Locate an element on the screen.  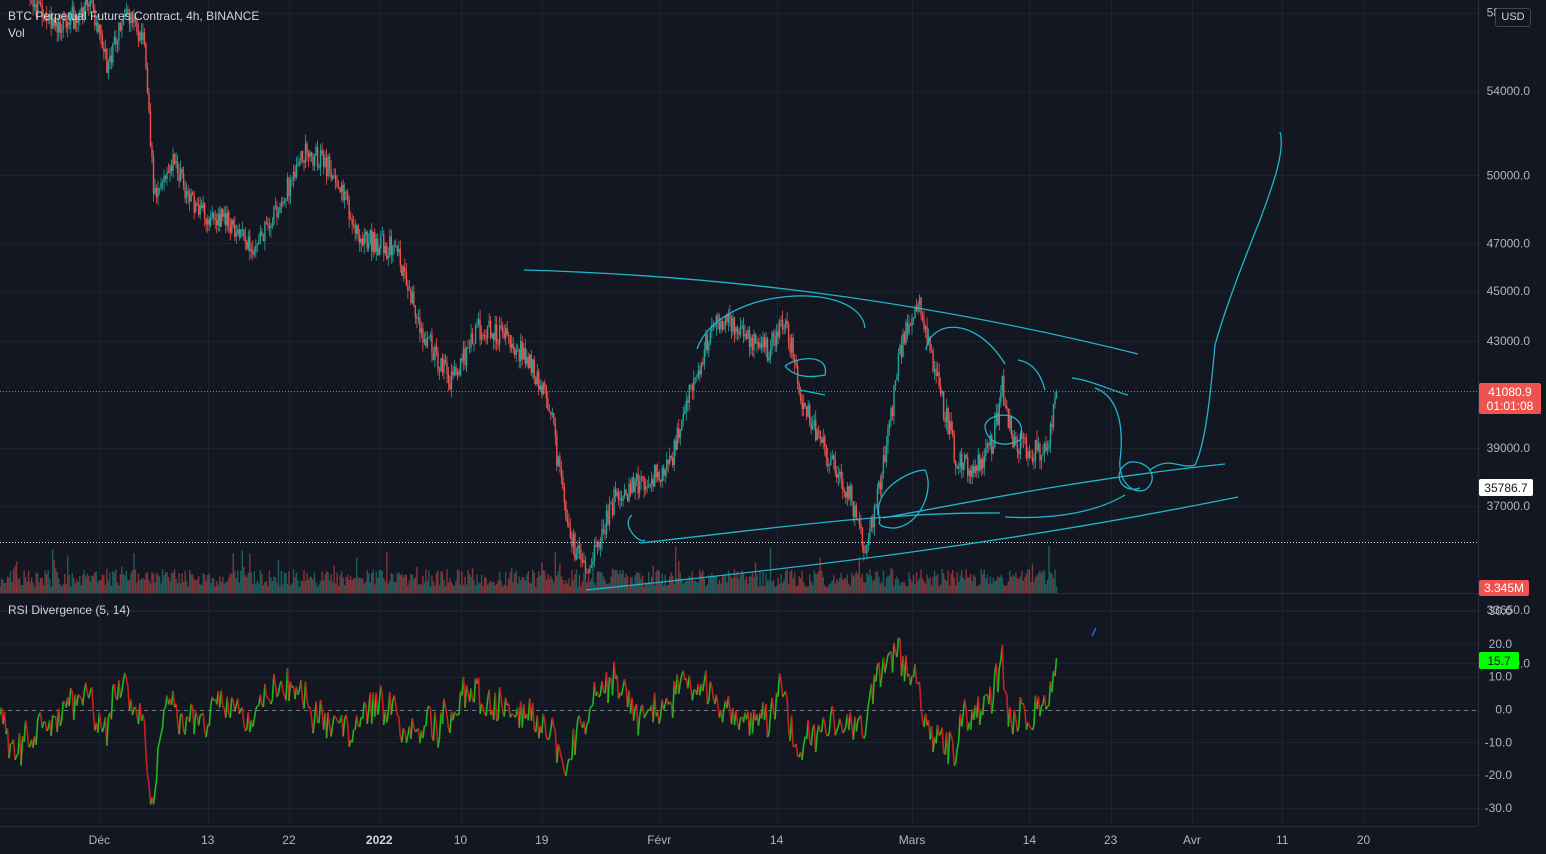
rsi-legend: RSI Divergence (5, 14) is located at coordinates (69, 610).